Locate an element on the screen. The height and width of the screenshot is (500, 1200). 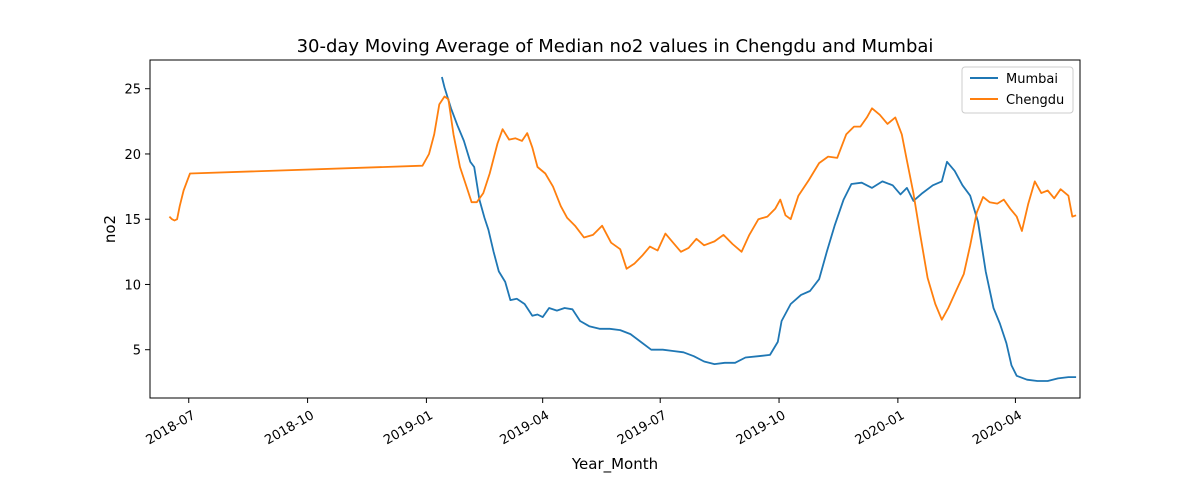
x-tick-label: 2018-07 is located at coordinates (171, 428).